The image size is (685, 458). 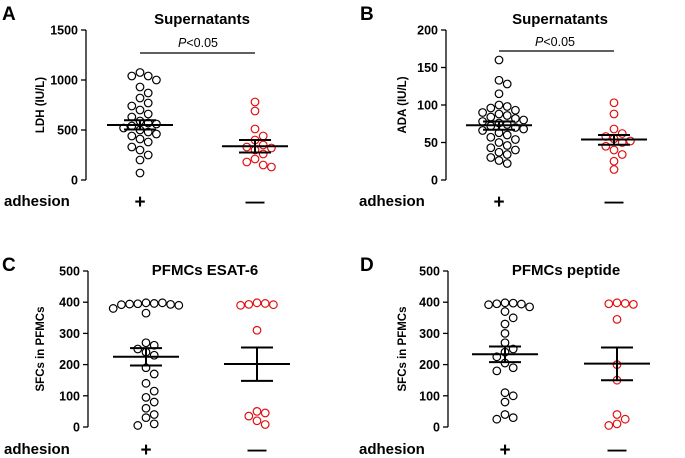 What do you see at coordinates (367, 14) in the screenshot?
I see `panel-letter-b: B` at bounding box center [367, 14].